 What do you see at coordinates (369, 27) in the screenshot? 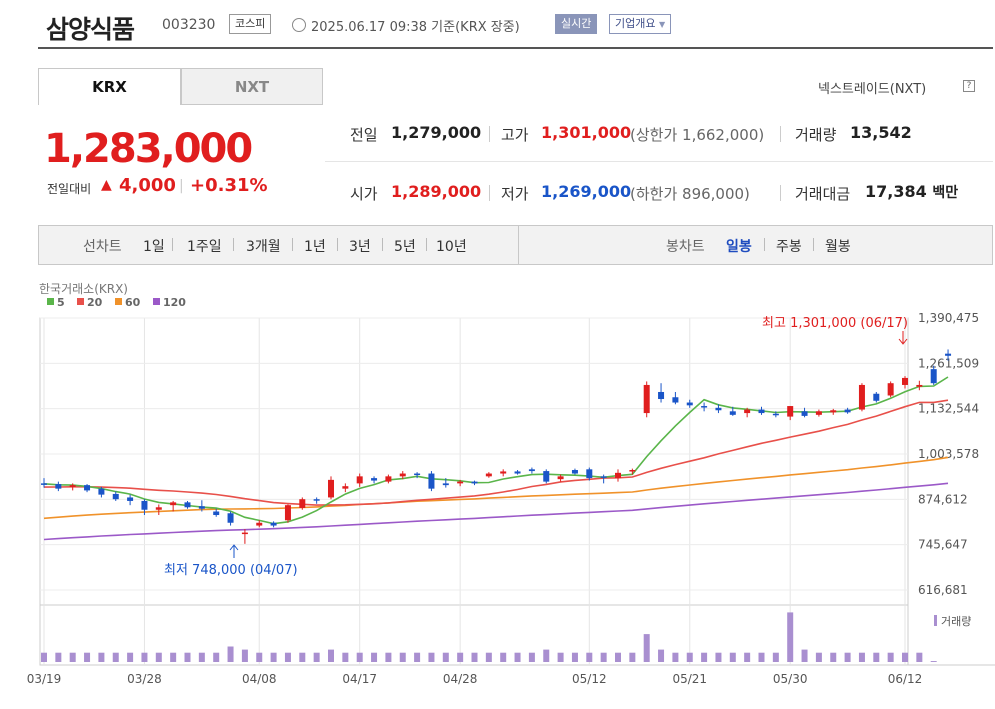
I see `datetime-value: 2025.06.17 09:38` at bounding box center [369, 27].